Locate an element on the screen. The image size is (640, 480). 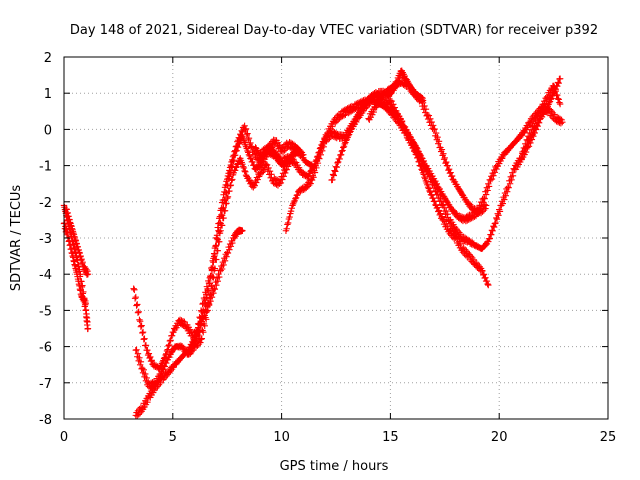
y-tick-label: 0 is located at coordinates (48, 130).